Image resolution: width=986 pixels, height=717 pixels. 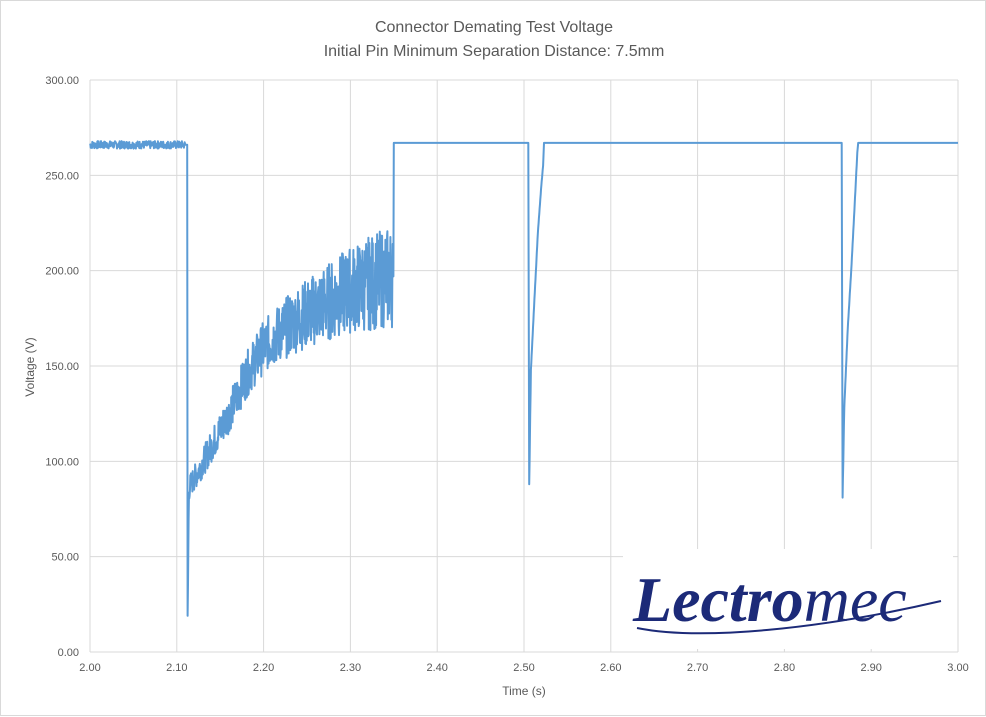 I want to click on x-tick-label: 2.30, so click(x=350, y=668).